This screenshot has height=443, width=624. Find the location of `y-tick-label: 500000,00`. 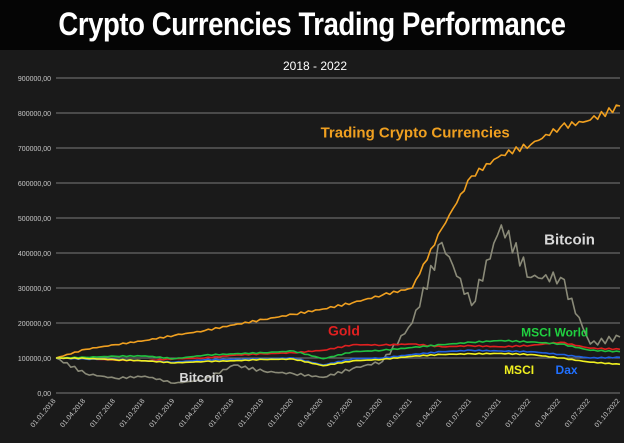

y-tick-label: 500000,00 is located at coordinates (34, 219).